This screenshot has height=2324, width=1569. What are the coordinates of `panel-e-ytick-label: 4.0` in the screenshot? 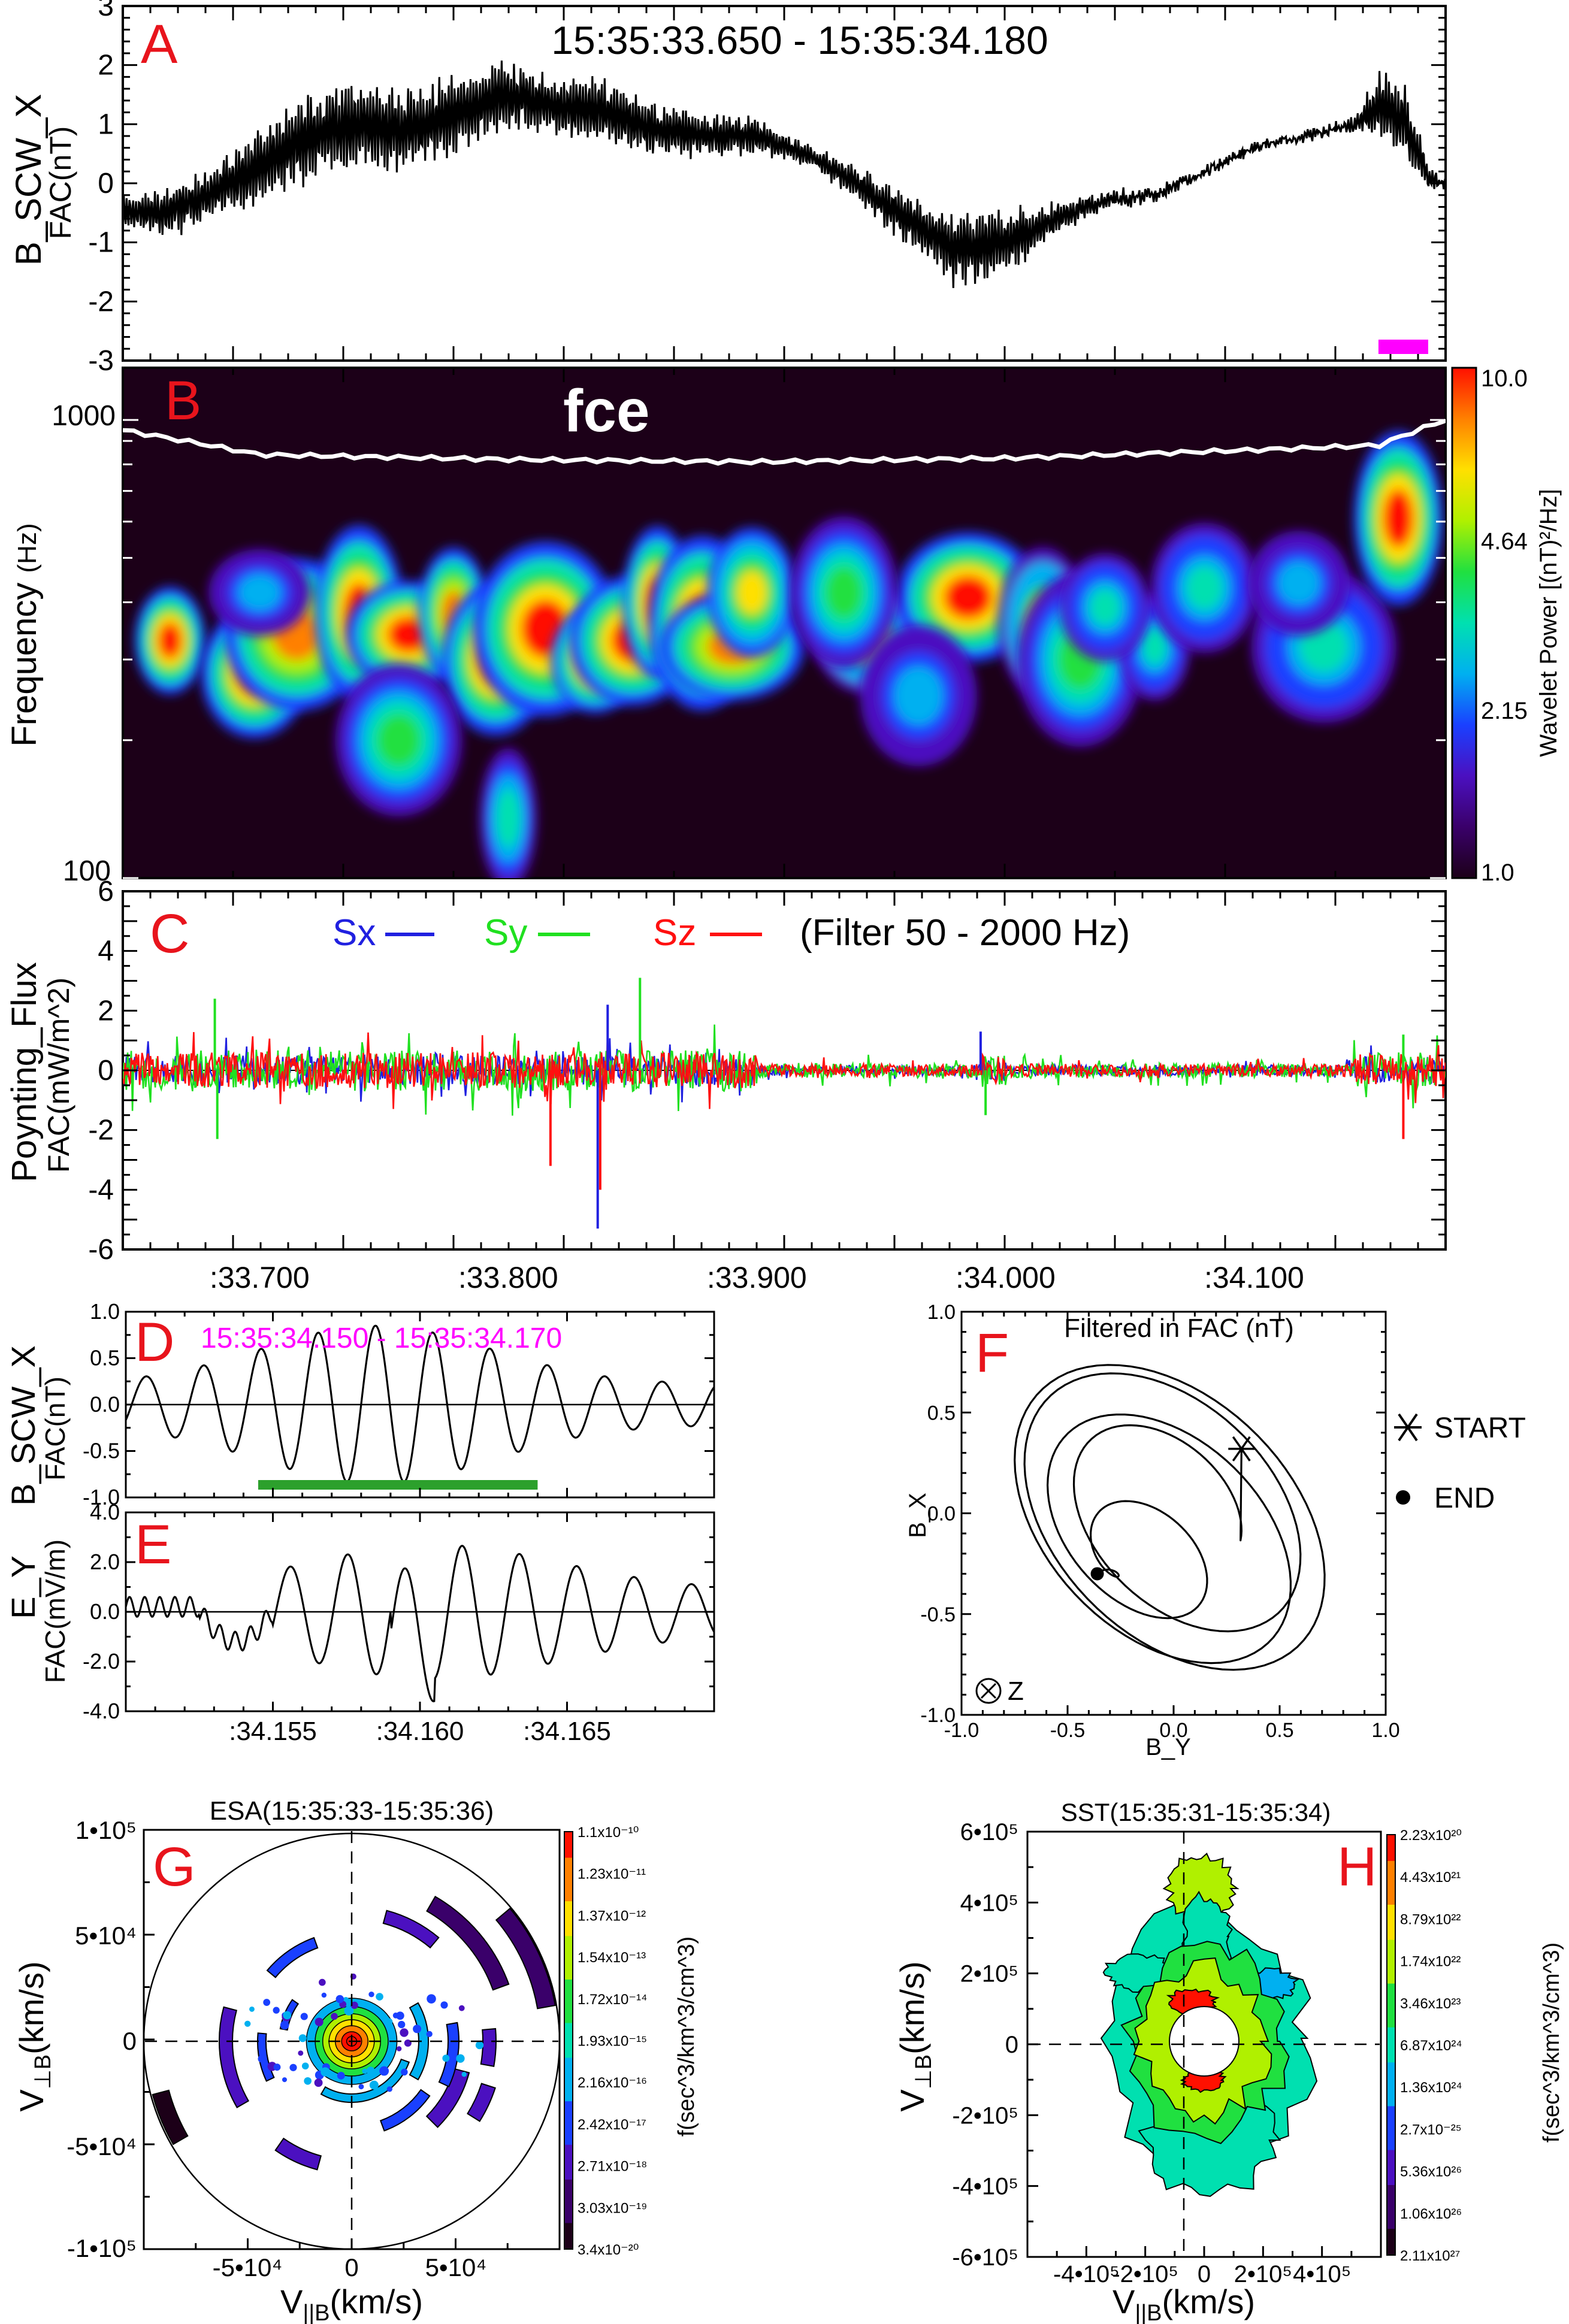 It's located at (105, 1512).